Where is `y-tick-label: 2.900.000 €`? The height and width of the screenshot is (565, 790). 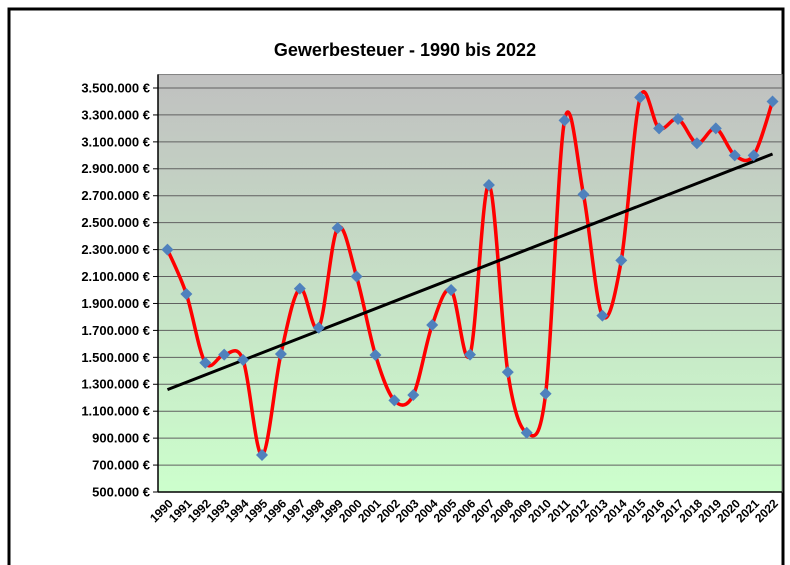 y-tick-label: 2.900.000 € is located at coordinates (115, 168).